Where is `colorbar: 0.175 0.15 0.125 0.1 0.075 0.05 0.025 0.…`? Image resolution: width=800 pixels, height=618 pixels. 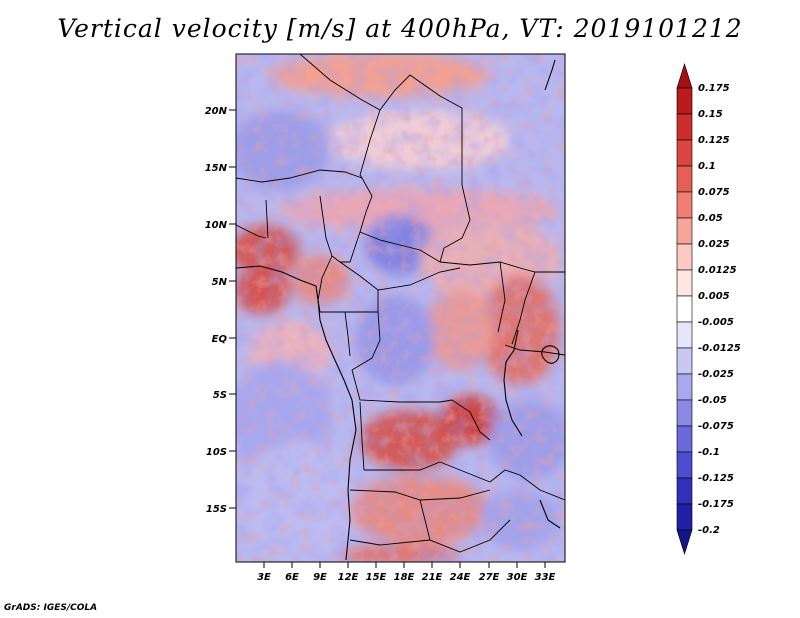
colorbar: 0.175 0.15 0.125 0.1 0.075 0.05 0.025 0.… is located at coordinates (708, 309).